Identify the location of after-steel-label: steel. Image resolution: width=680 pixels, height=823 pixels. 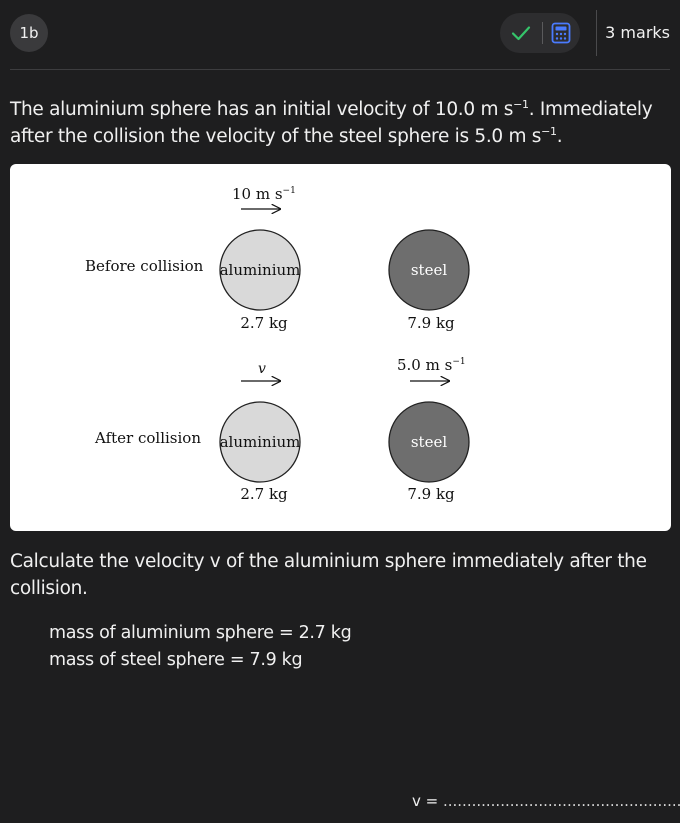
(429, 442).